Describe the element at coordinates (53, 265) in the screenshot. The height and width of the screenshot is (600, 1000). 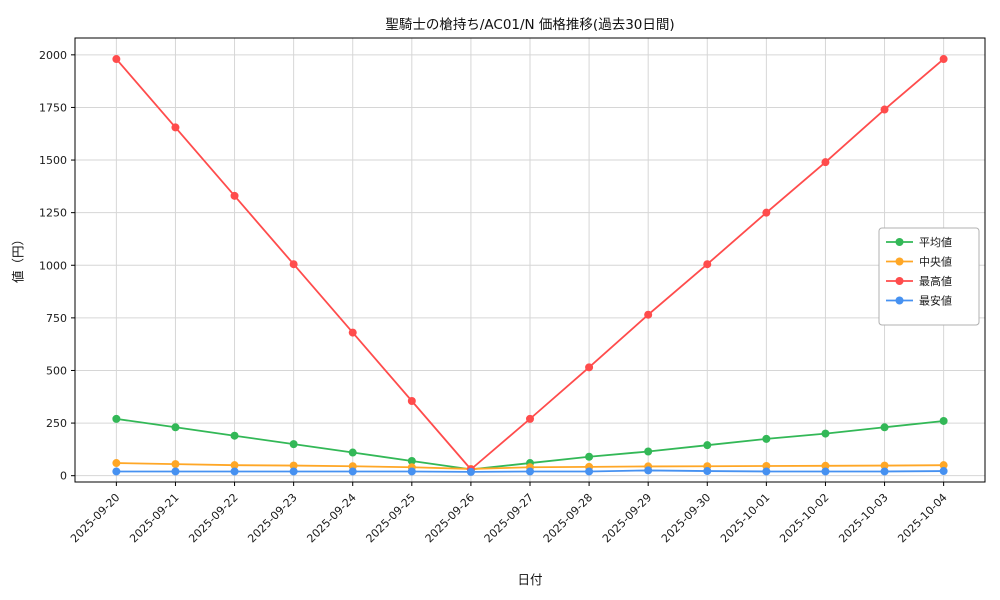
I see `y-tick-label: 1000` at that location.